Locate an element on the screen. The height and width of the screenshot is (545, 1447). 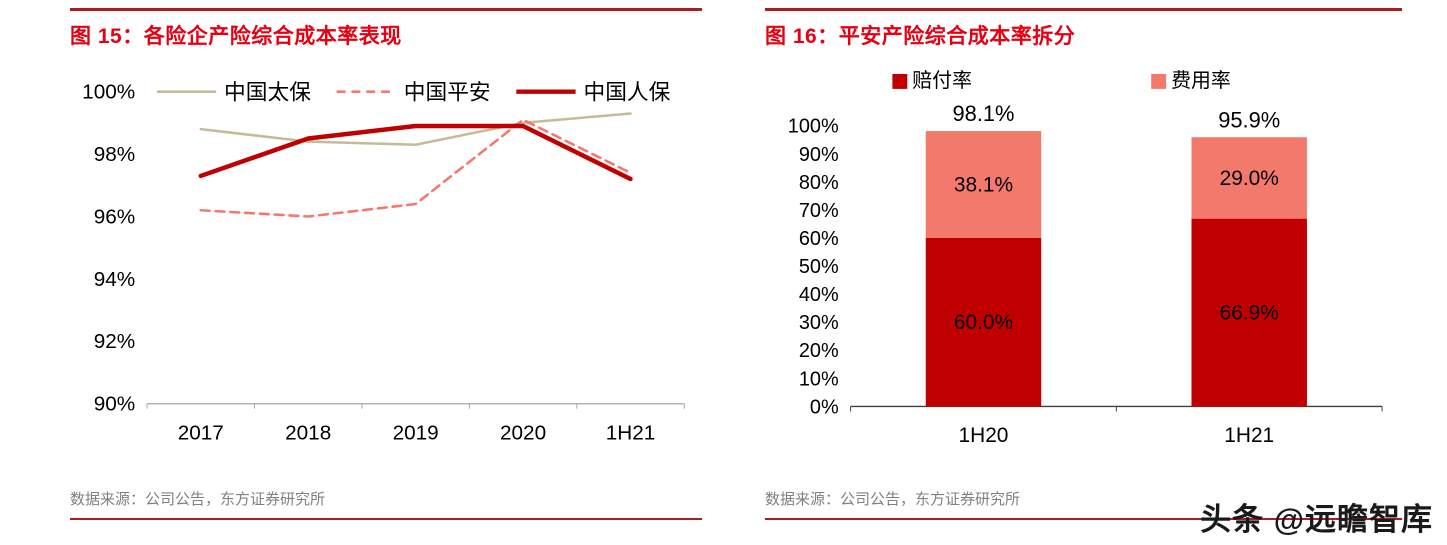
y-tick-label: 94% is located at coordinates (114, 279).